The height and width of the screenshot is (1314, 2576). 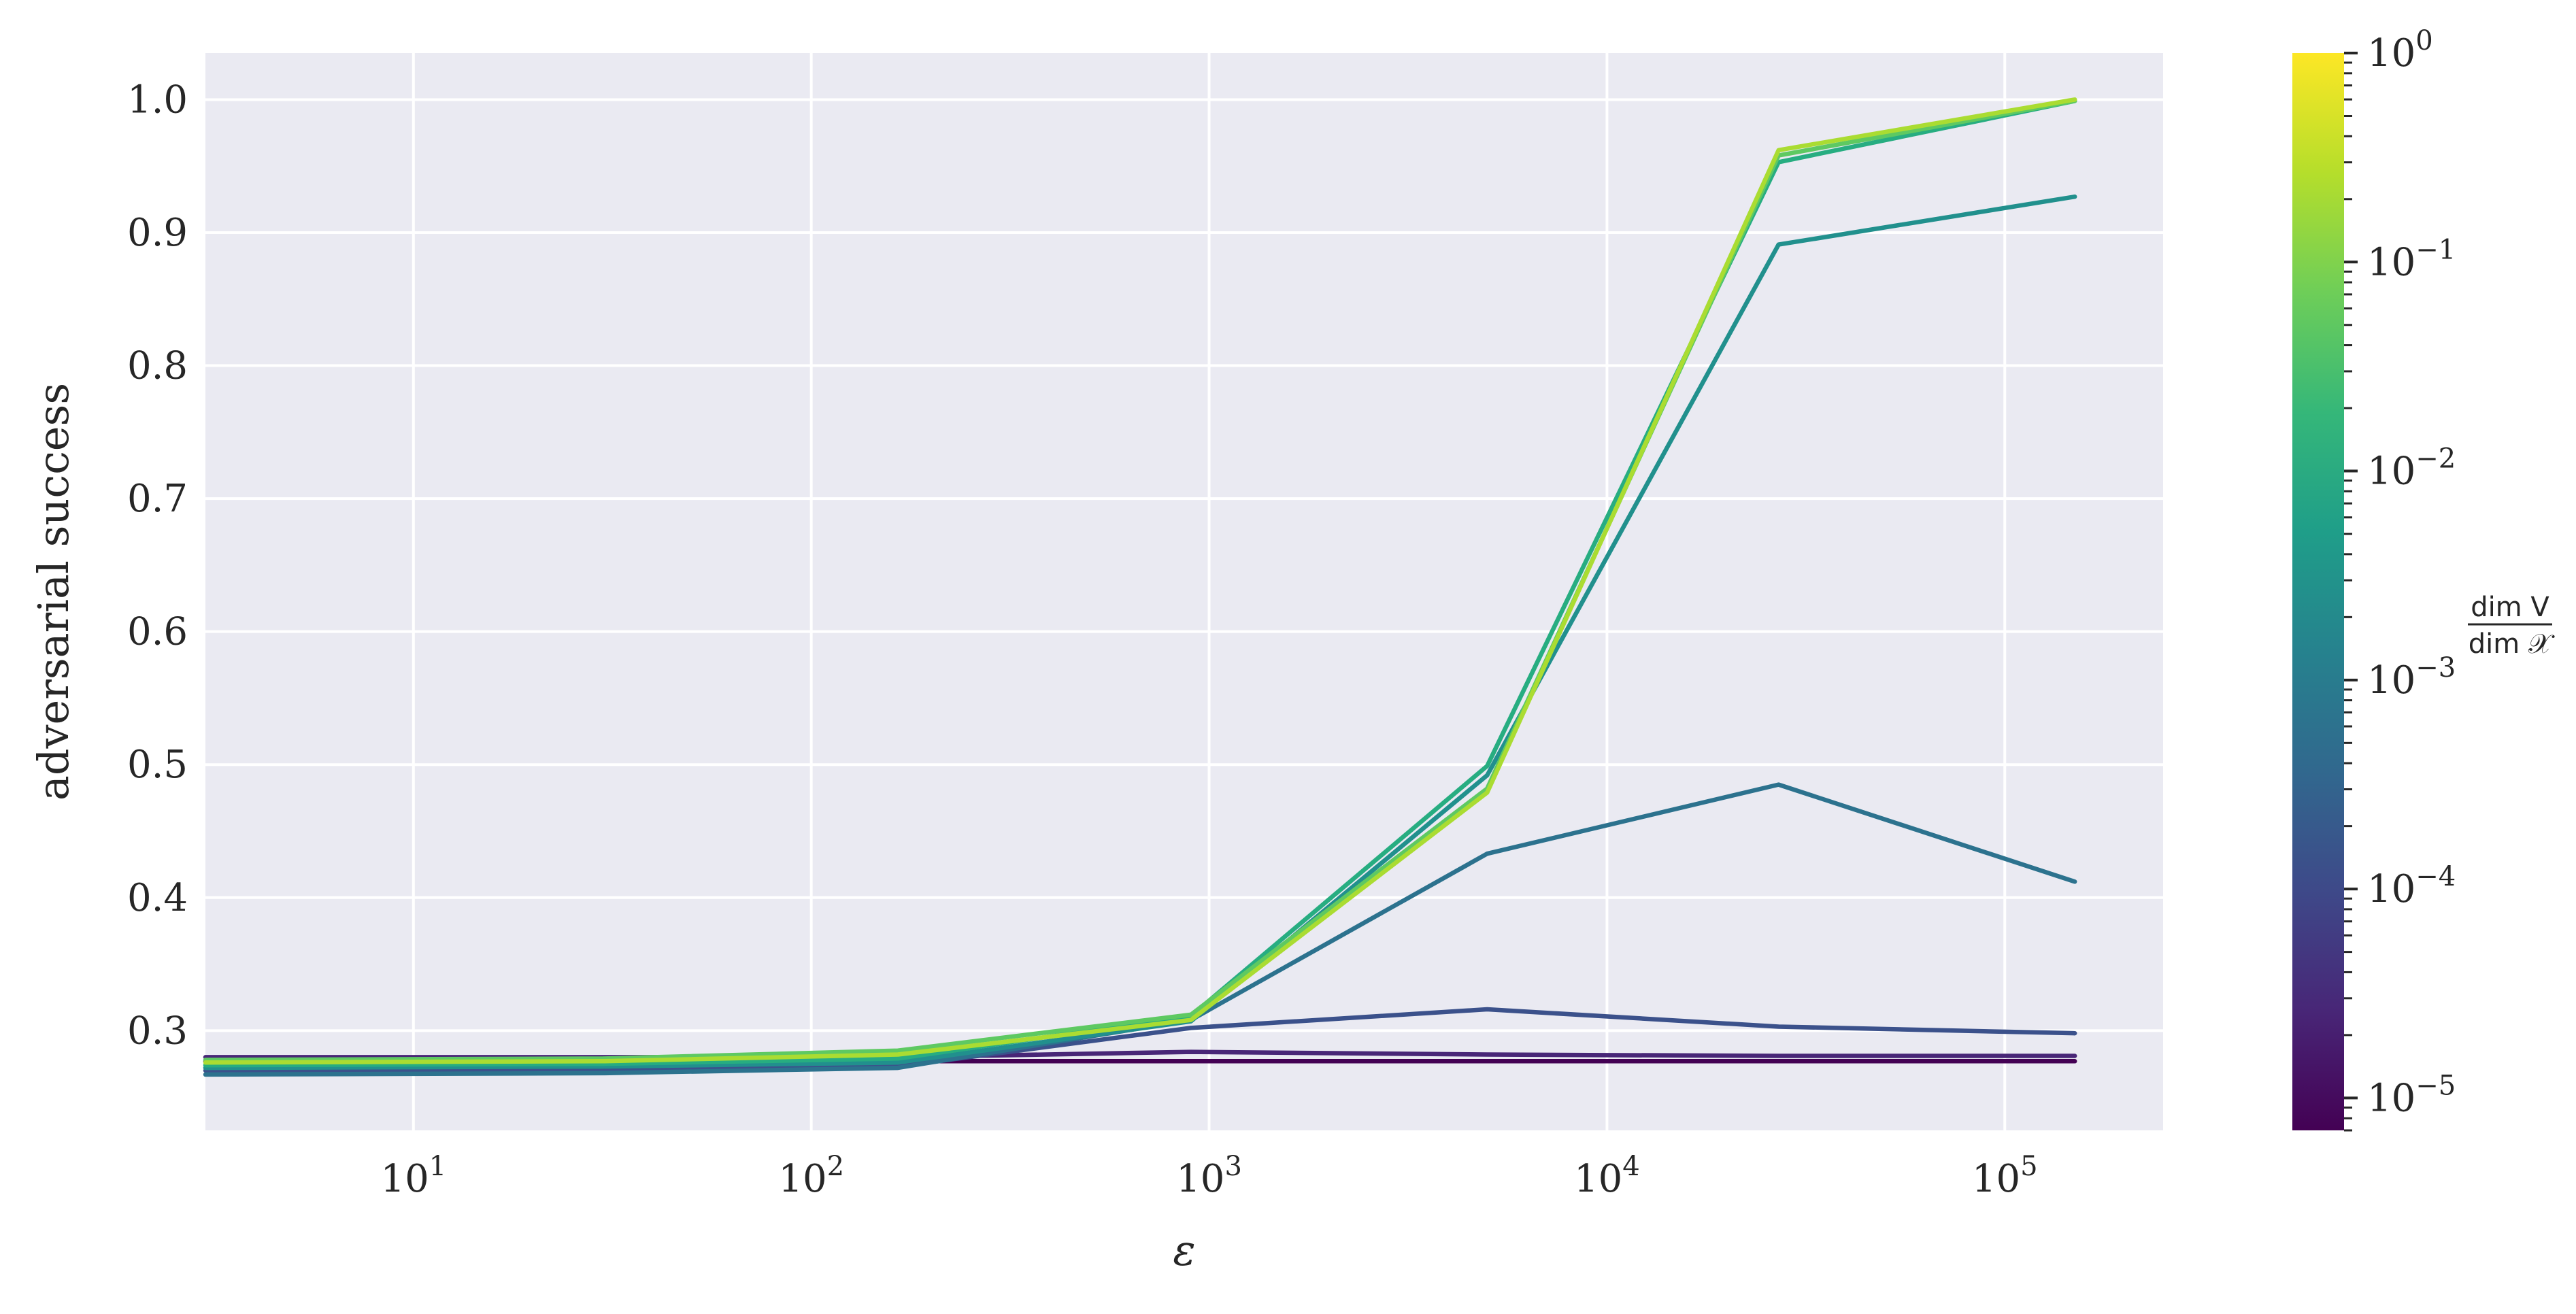 I want to click on x-axis-ticks: 10¹ 10² 10³ 10⁴ 10⁵, so click(x=1208, y=1176).